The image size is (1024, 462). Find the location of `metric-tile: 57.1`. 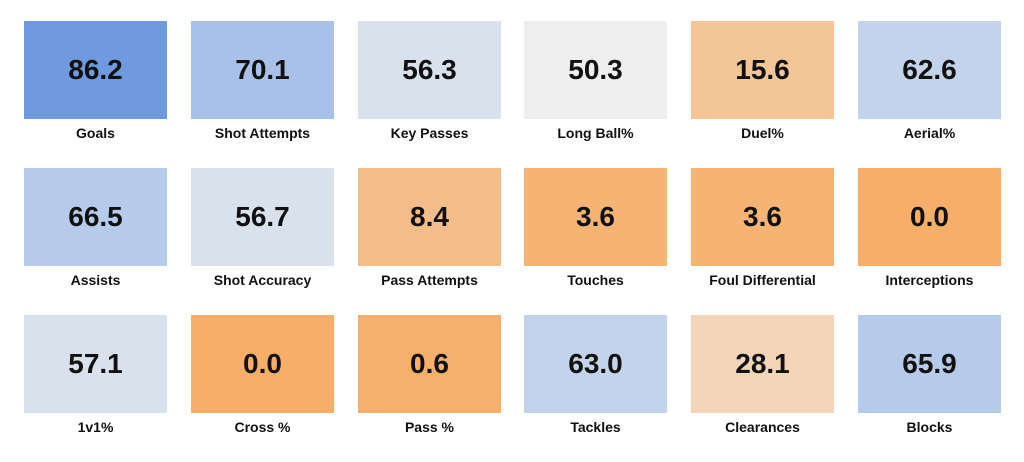

metric-tile: 57.1 is located at coordinates (95, 364).